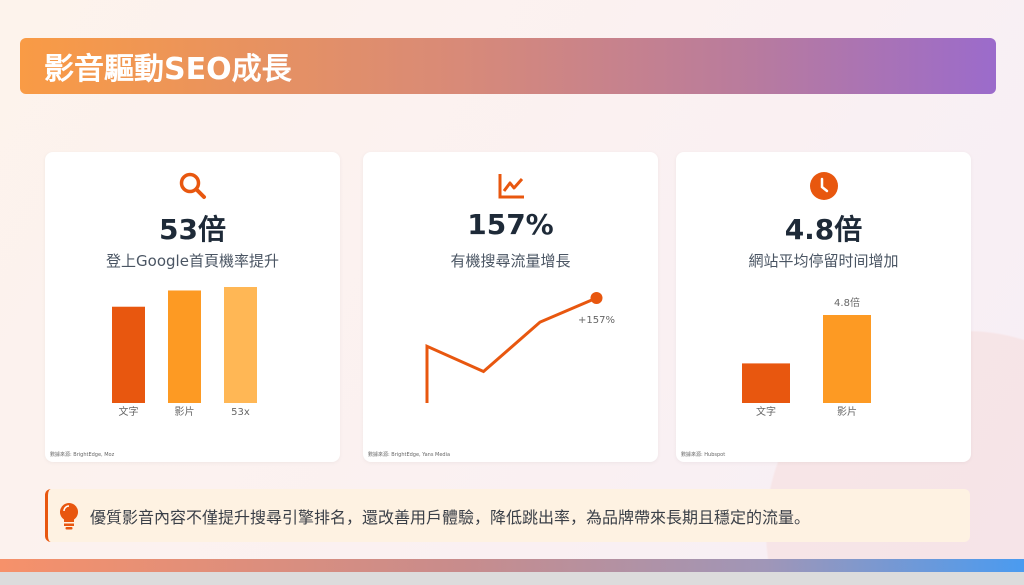 Image resolution: width=1024 pixels, height=585 pixels. What do you see at coordinates (511, 349) in the screenshot?
I see `data-line` at bounding box center [511, 349].